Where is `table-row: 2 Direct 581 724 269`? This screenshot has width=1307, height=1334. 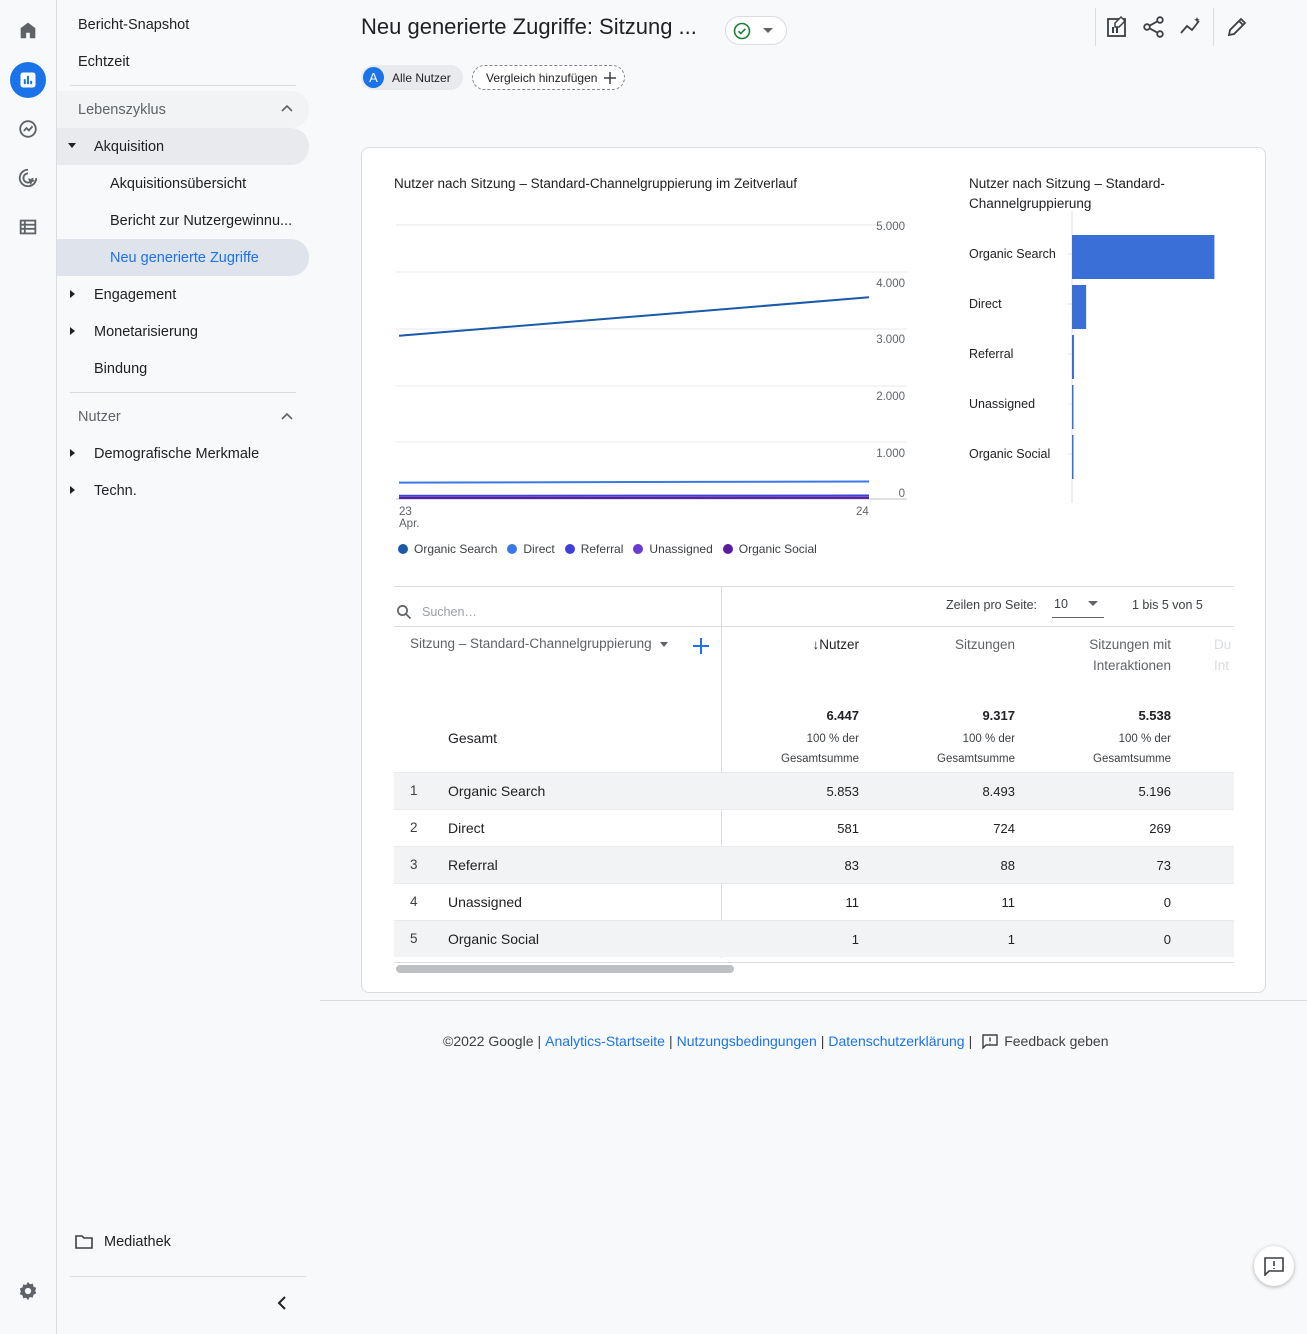
table-row: 2 Direct 581 724 269 is located at coordinates (814, 827).